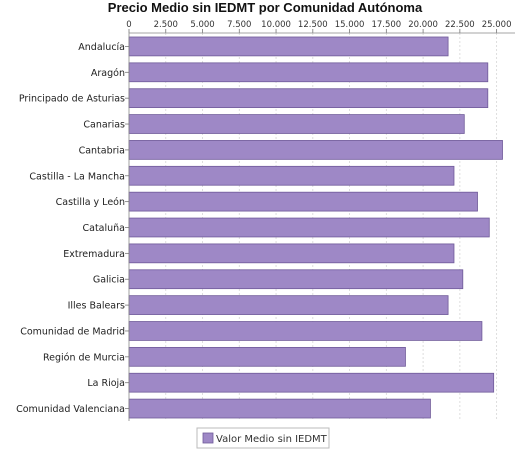 Image resolution: width=525 pixels, height=450 pixels. I want to click on legend-box, so click(263, 438).